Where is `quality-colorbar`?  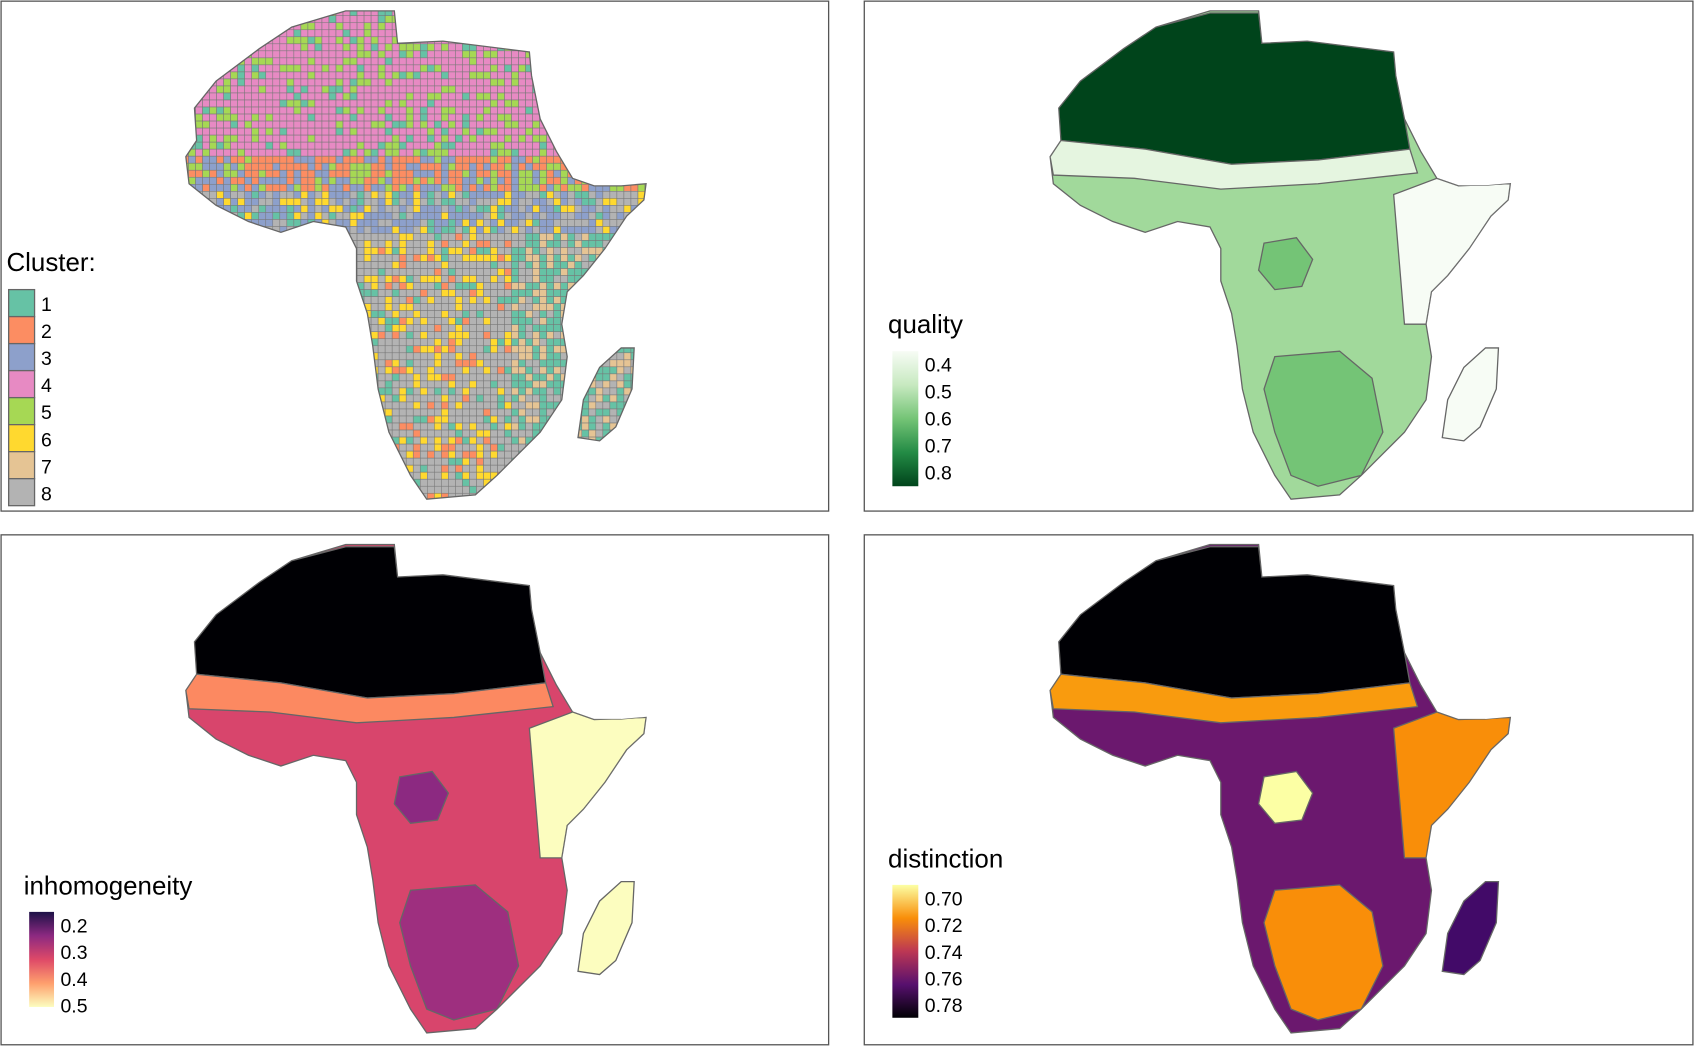 quality-colorbar is located at coordinates (905, 419).